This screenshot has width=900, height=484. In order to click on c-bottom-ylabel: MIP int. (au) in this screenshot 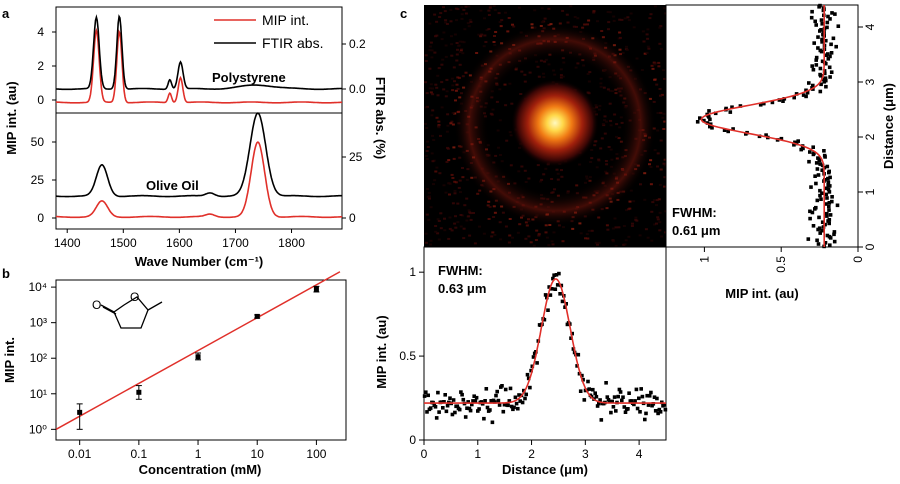, I will do `click(381, 351)`.